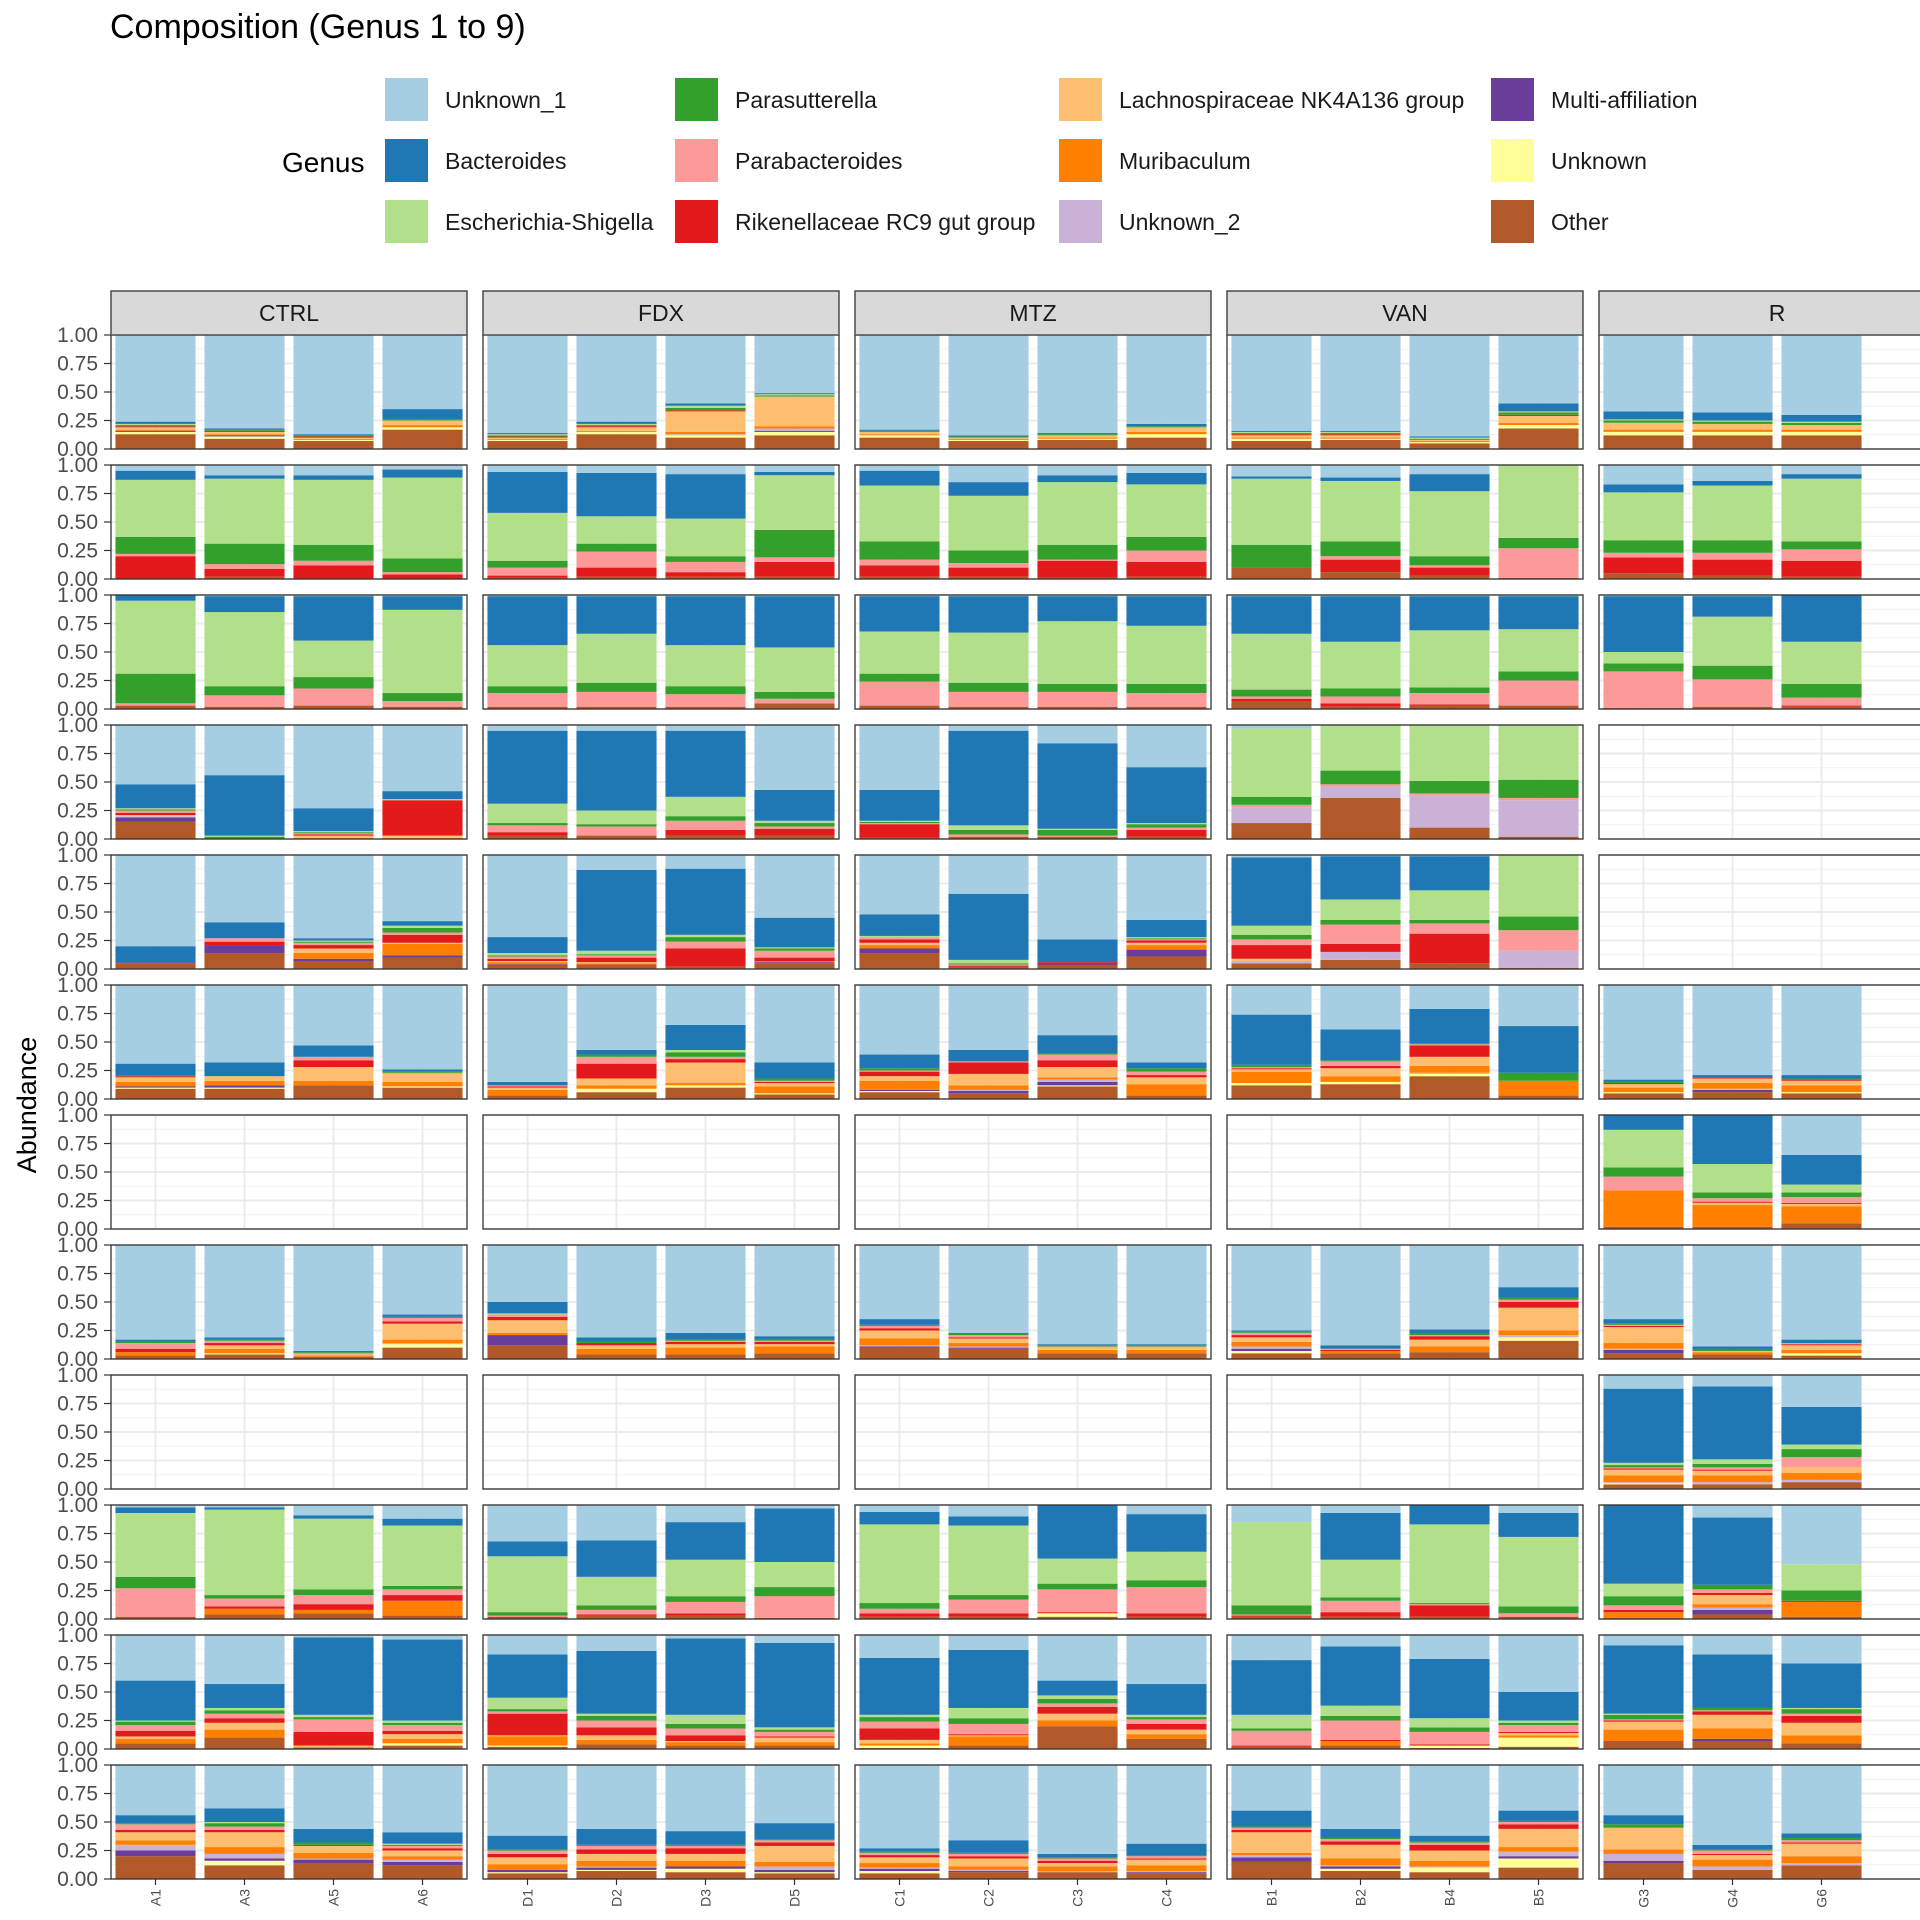 The image size is (1920, 1920). What do you see at coordinates (1361, 1897) in the screenshot?
I see `x-tick-label: B2` at bounding box center [1361, 1897].